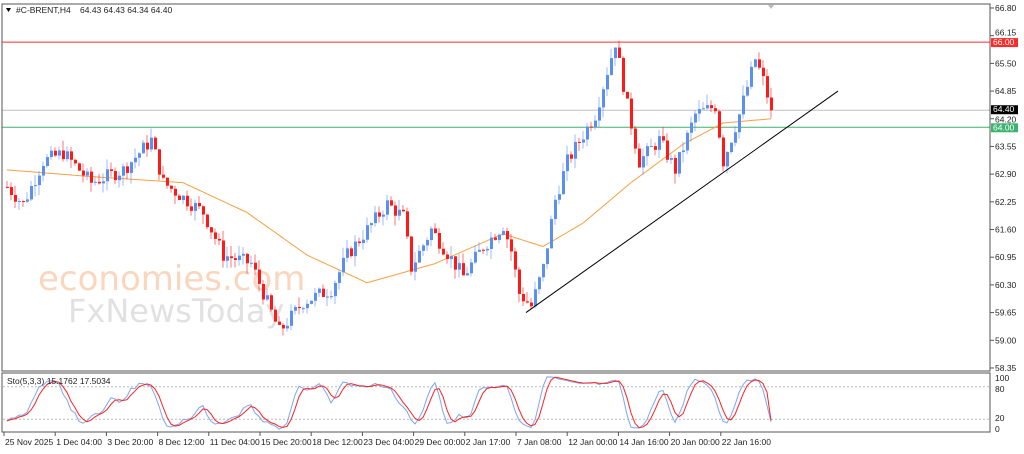 The width and height of the screenshot is (1024, 454). I want to click on price-tick-label: 64.85, so click(1006, 91).